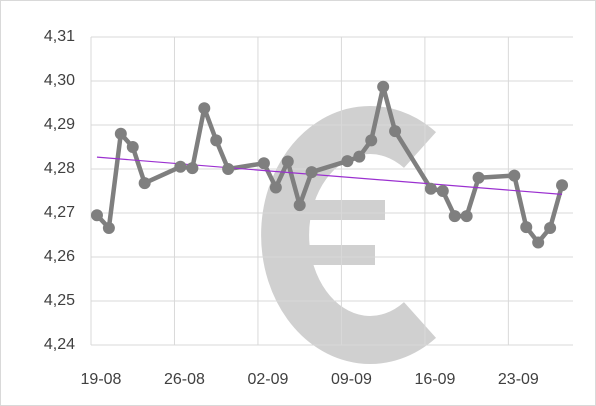  I want to click on y-tick-label: 4,24, so click(59, 344).